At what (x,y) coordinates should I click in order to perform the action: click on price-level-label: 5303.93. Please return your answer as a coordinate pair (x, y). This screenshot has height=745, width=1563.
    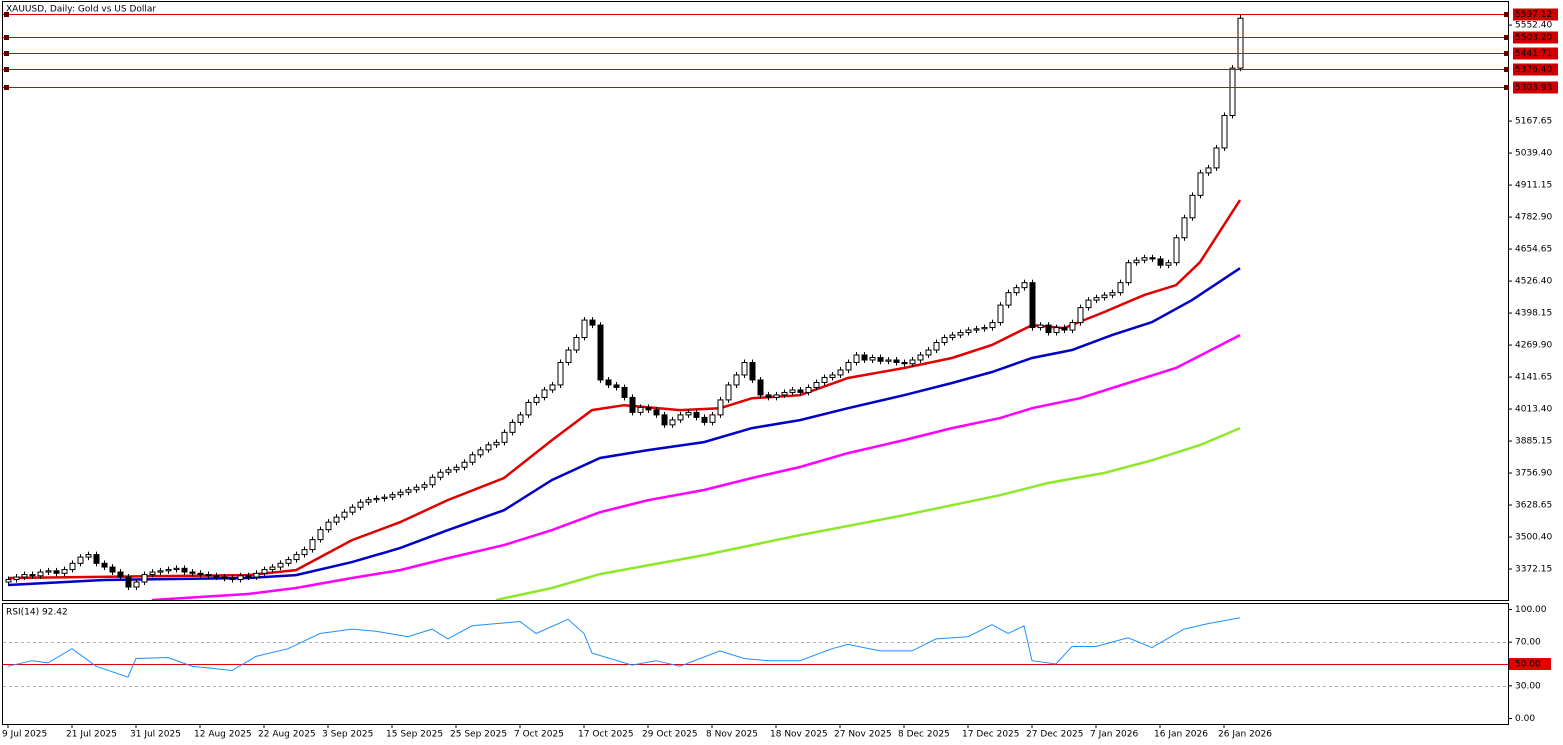
    Looking at the image, I should click on (1533, 88).